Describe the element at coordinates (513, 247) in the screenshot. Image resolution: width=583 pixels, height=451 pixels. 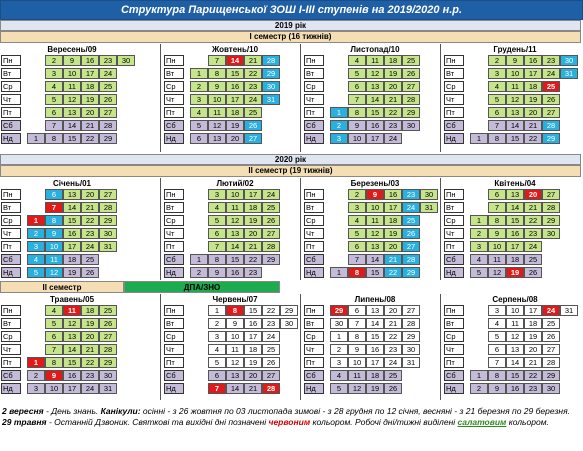
I see `week-row: Пт 3 10 17 24` at that location.